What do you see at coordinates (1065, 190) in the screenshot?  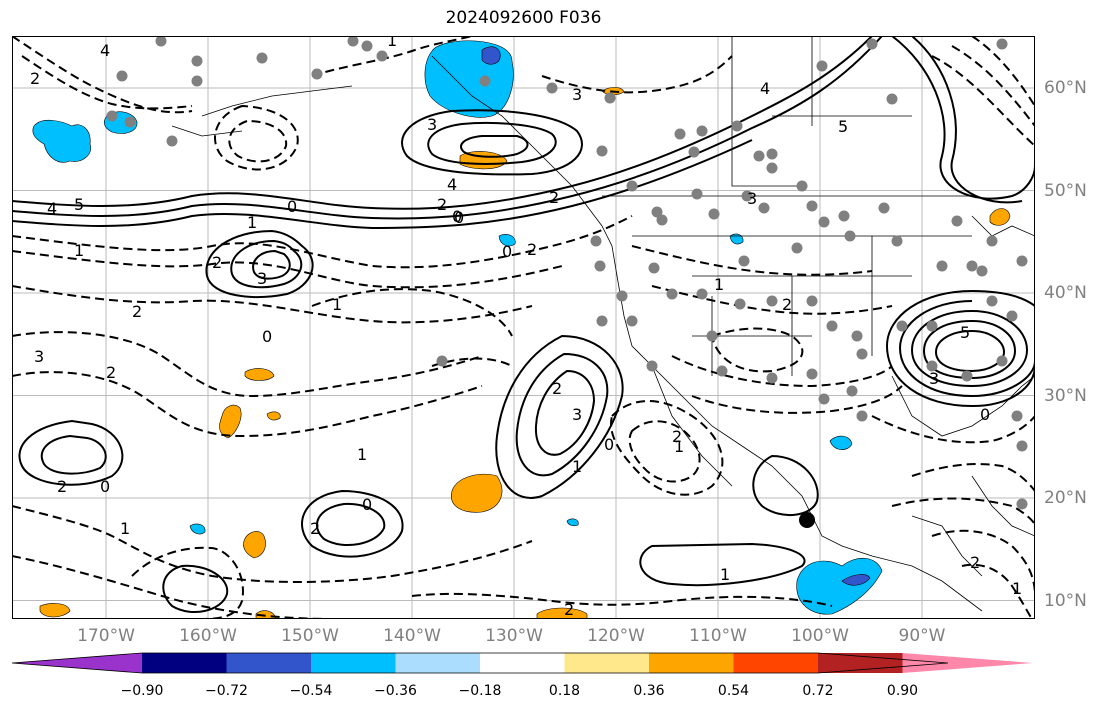 I see `lat-label: 50°N` at bounding box center [1065, 190].